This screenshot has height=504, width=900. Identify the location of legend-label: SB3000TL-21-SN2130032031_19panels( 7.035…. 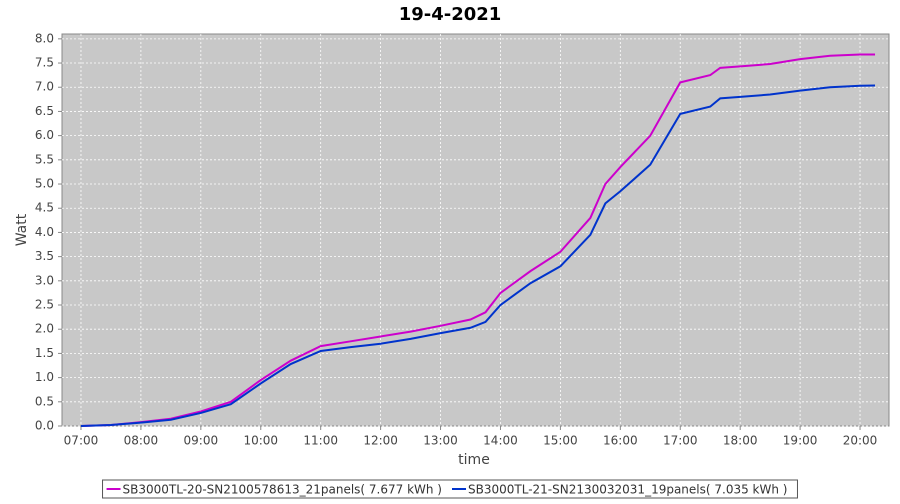
(627, 490).